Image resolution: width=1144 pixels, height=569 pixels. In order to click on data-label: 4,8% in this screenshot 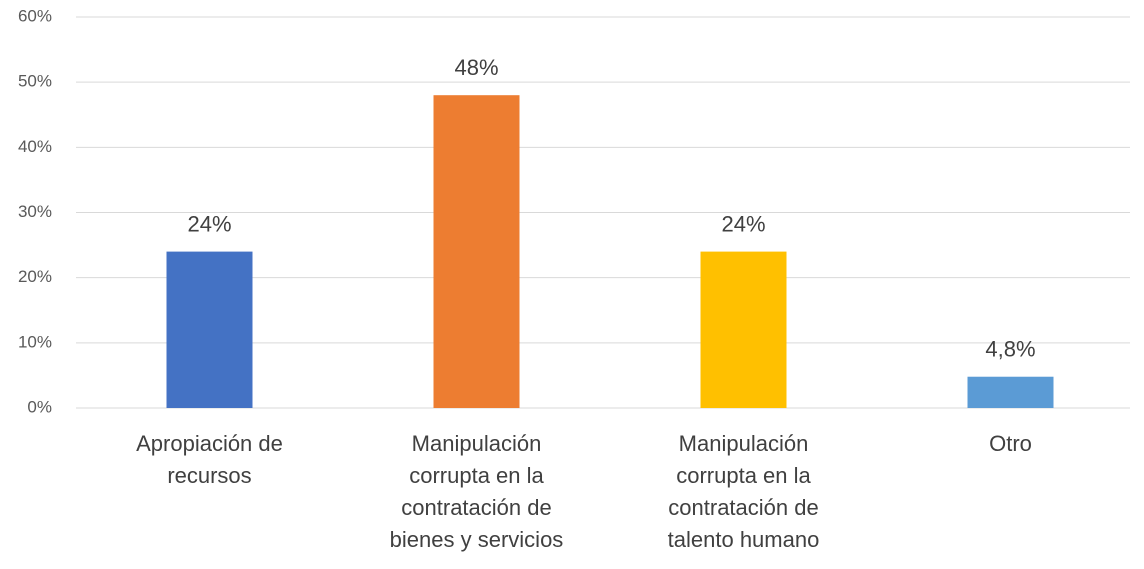, I will do `click(1010, 349)`.